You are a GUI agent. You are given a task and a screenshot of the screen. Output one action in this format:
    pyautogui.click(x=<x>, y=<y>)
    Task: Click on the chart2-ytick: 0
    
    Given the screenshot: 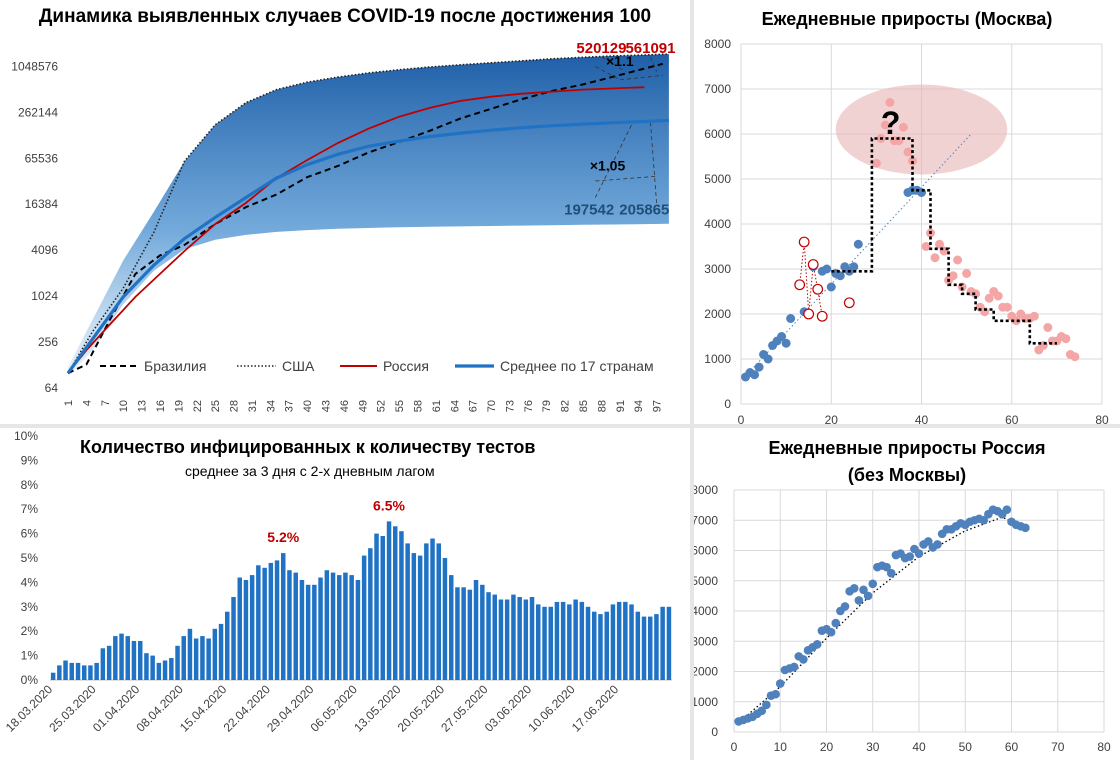 What is the action you would take?
    pyautogui.click(x=727, y=404)
    